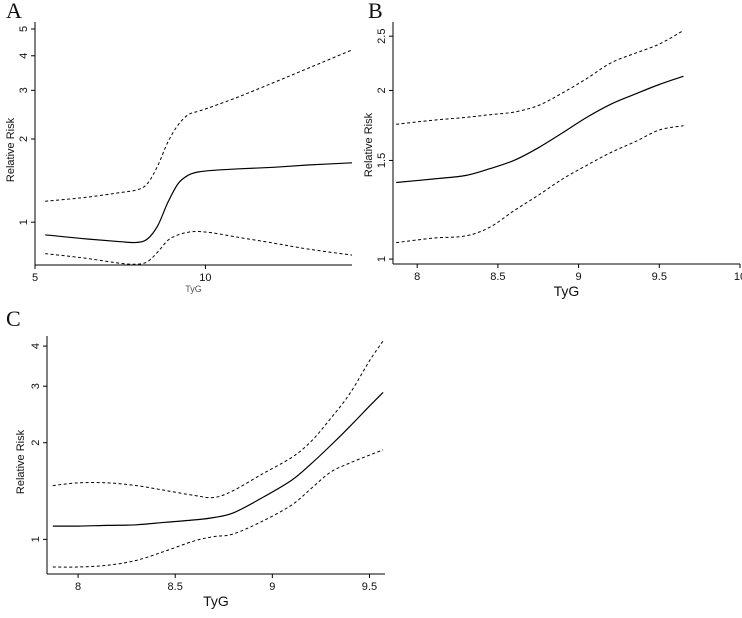 This screenshot has height=618, width=742. I want to click on x-tick-label: 5, so click(35, 278).